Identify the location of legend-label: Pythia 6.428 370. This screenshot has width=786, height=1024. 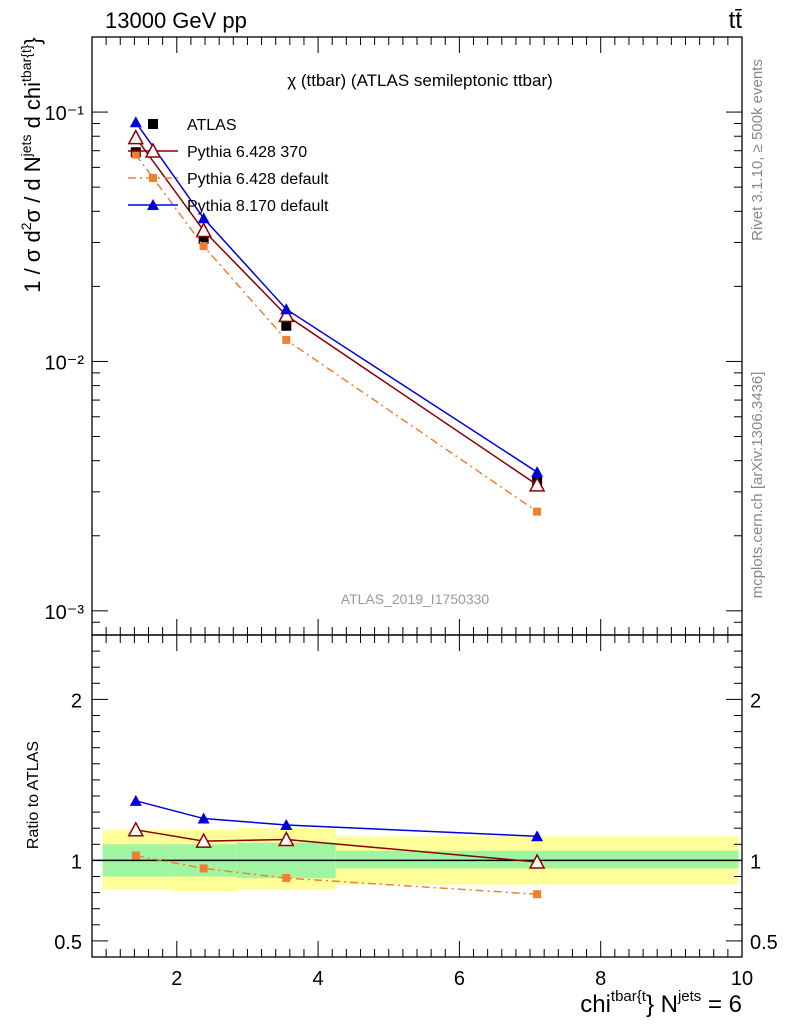
(247, 152).